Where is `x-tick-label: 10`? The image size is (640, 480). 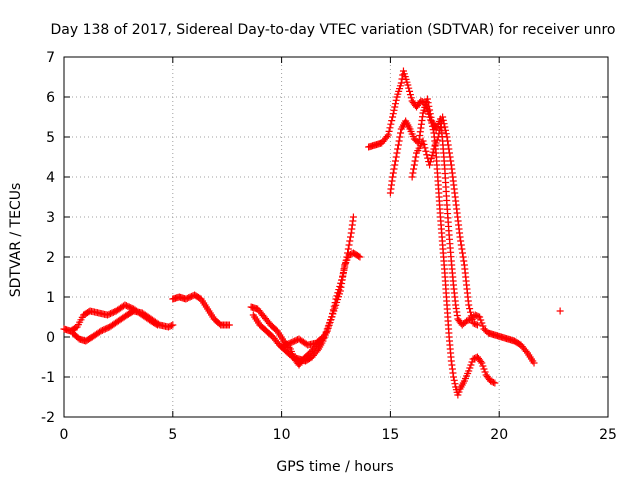 x-tick-label: 10 is located at coordinates (282, 435).